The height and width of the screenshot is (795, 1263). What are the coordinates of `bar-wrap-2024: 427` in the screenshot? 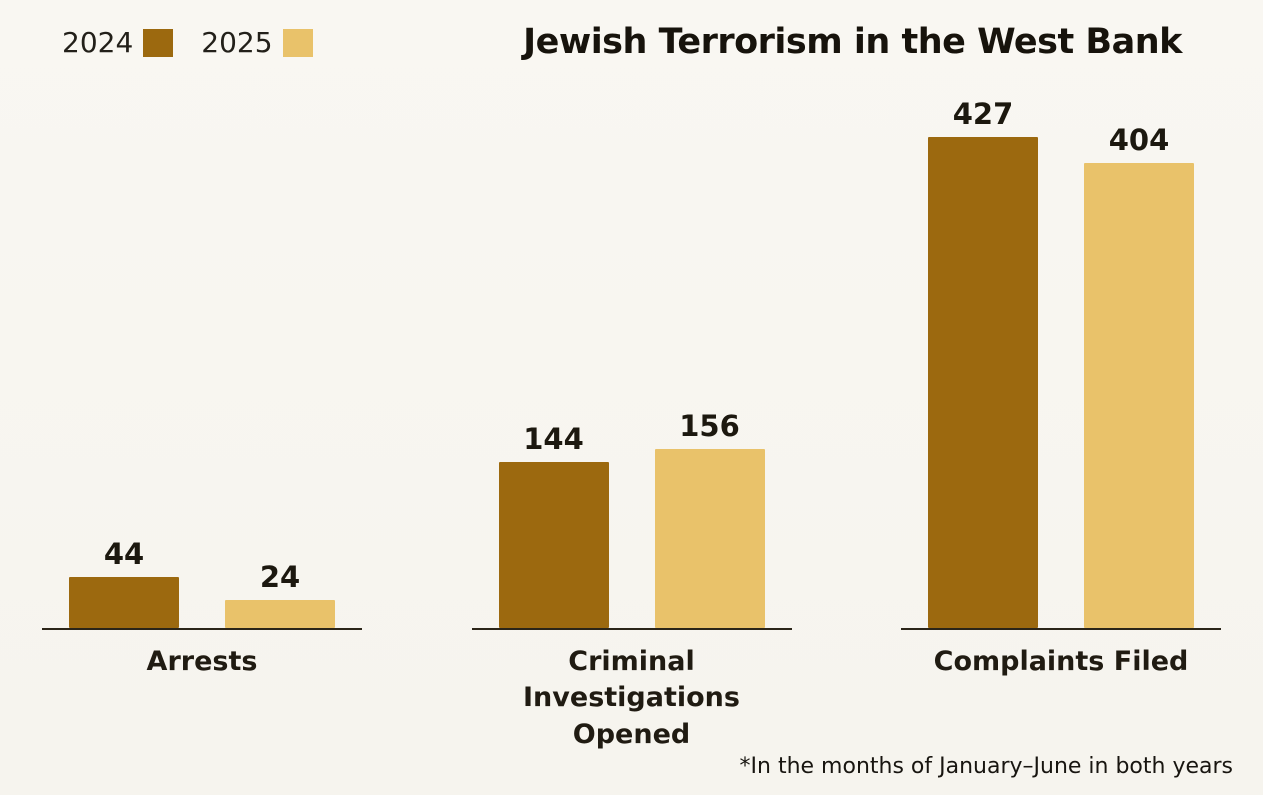 It's located at (983, 362).